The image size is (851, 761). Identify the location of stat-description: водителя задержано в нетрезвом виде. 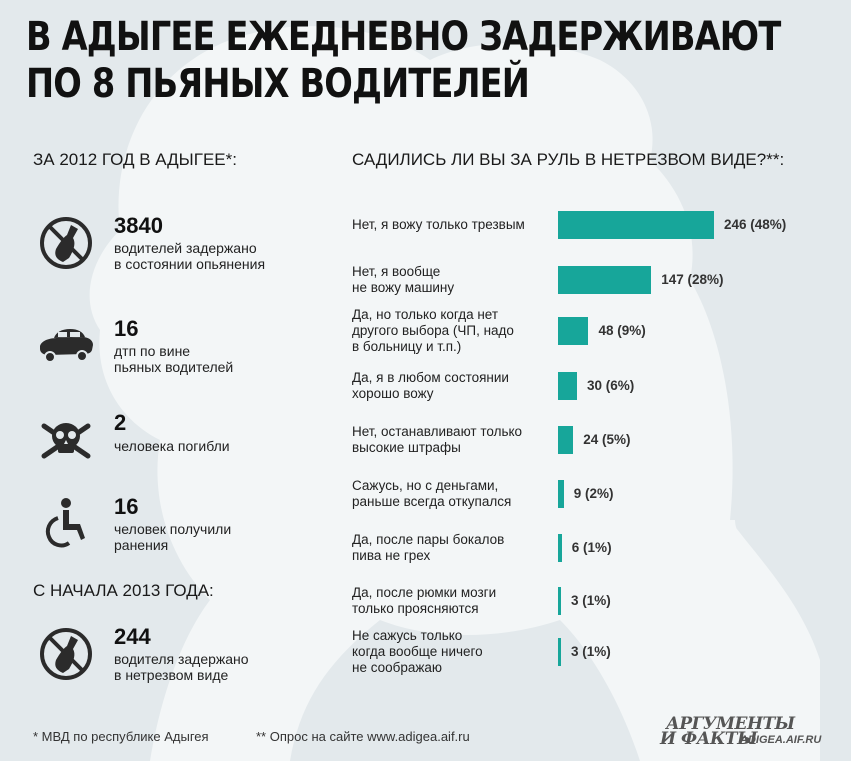
(219, 667).